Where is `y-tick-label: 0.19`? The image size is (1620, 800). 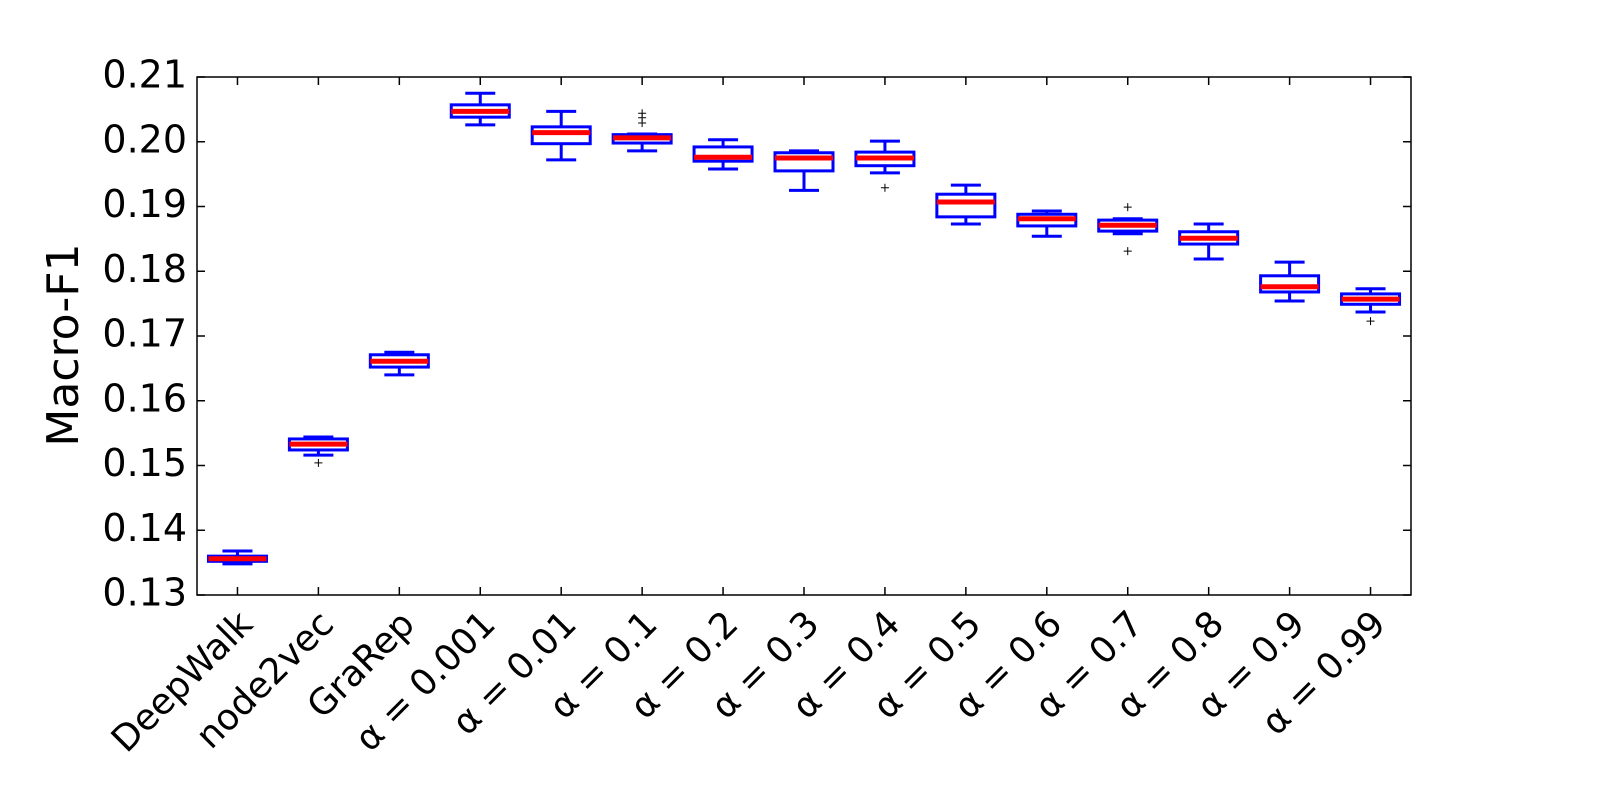
y-tick-label: 0.19 is located at coordinates (144, 204).